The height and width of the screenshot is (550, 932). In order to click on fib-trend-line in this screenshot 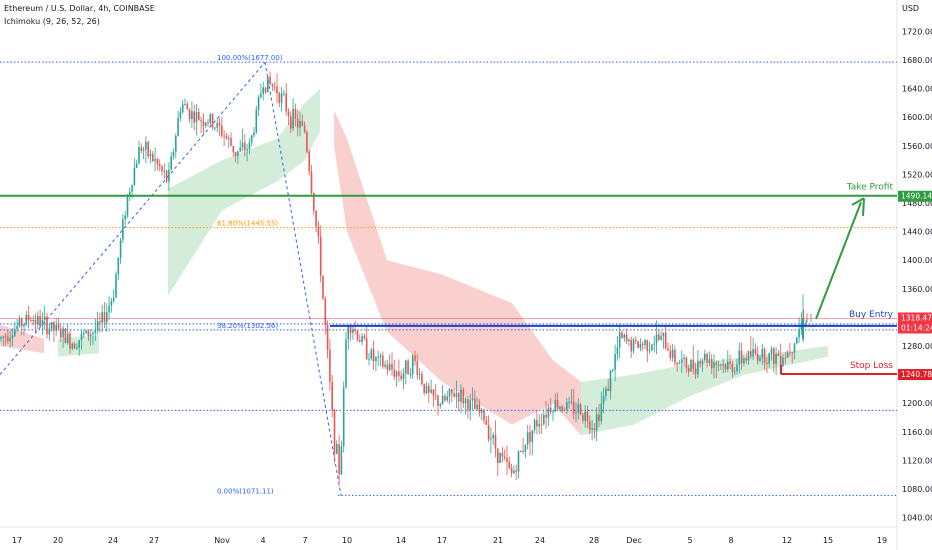, I will do `click(303, 279)`.